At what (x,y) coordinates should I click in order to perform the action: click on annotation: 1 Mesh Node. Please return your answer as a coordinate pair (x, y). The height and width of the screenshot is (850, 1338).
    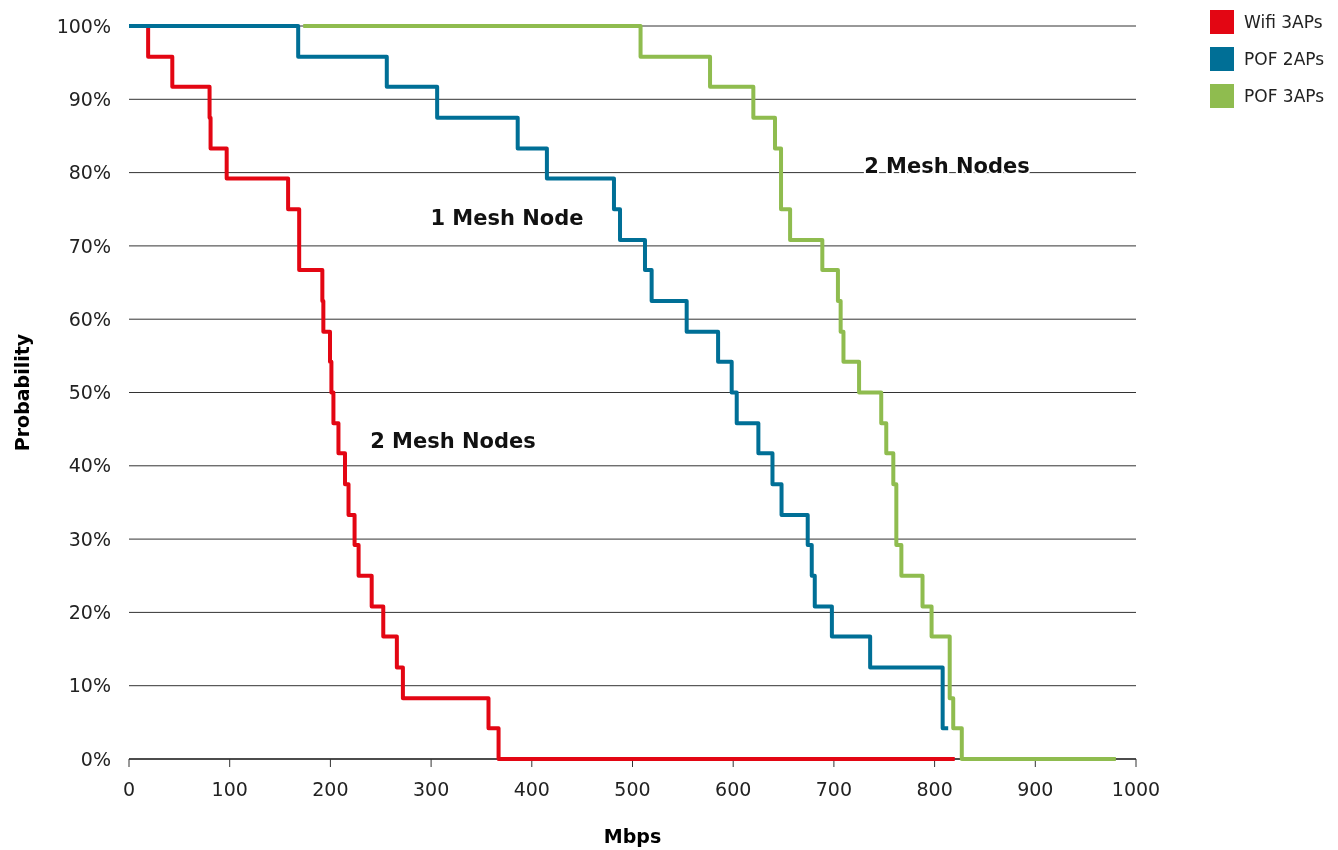
    Looking at the image, I should click on (507, 218).